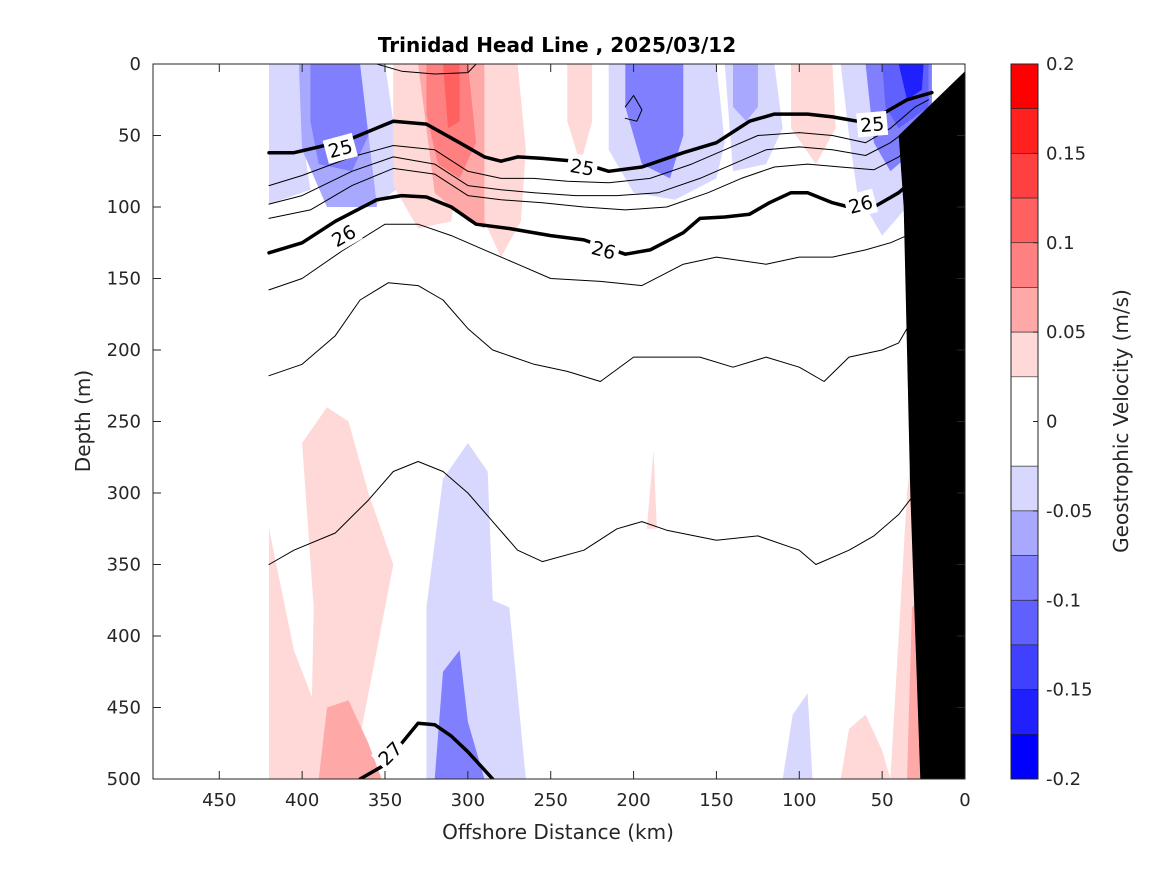 The width and height of the screenshot is (1167, 875). I want to click on y-tick-label: 250, so click(124, 422).